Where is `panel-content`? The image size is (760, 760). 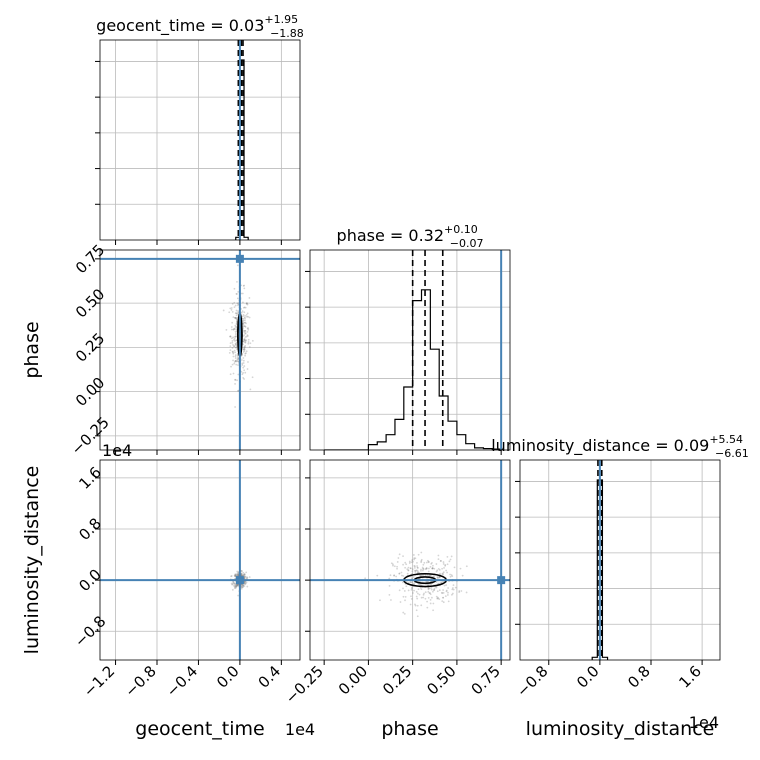
panel-content is located at coordinates (410, 350).